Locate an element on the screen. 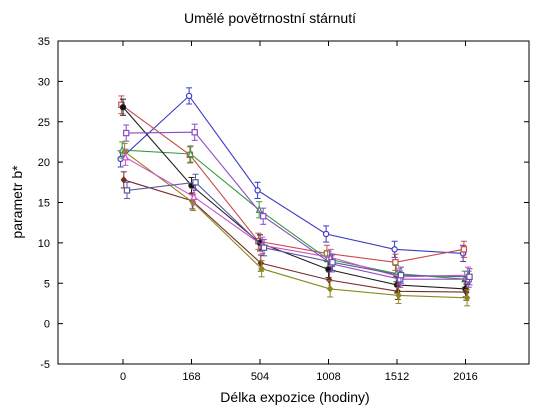  y-tick-label: 10 is located at coordinates (44, 244).